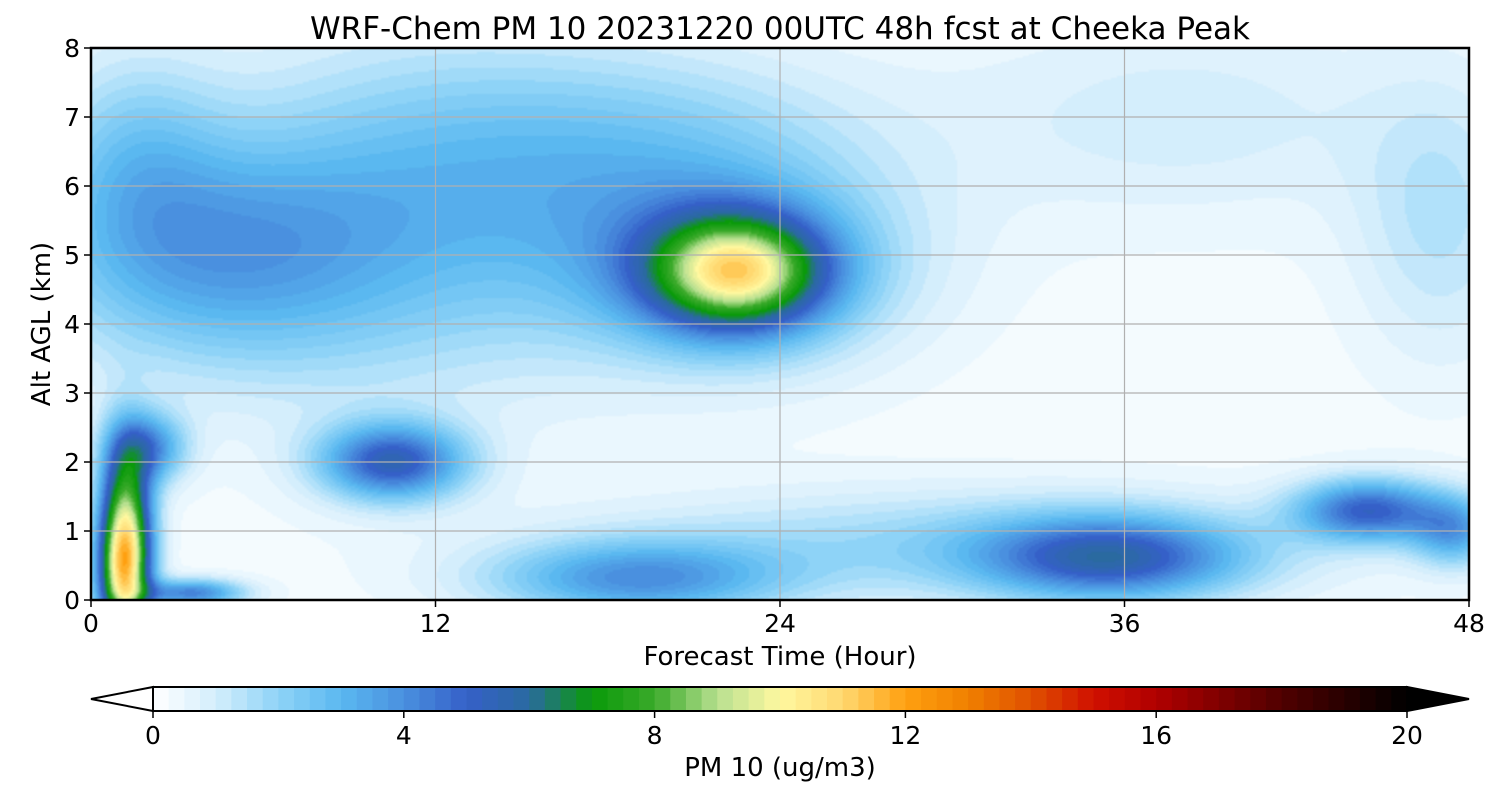  Describe the element at coordinates (404, 735) in the screenshot. I see `colorbar-tick-label: 4` at that location.